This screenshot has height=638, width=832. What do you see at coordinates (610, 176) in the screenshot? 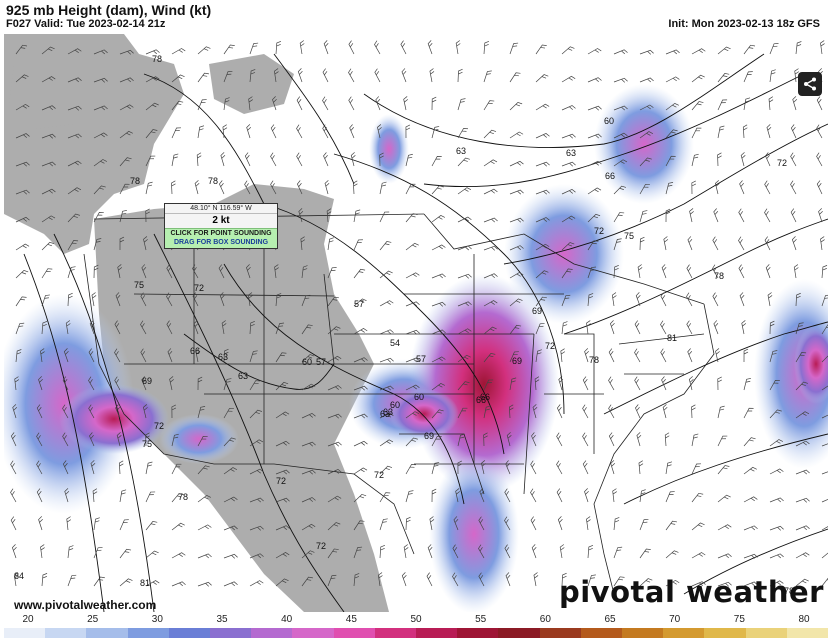
I see `contour-label: 66` at bounding box center [610, 176].